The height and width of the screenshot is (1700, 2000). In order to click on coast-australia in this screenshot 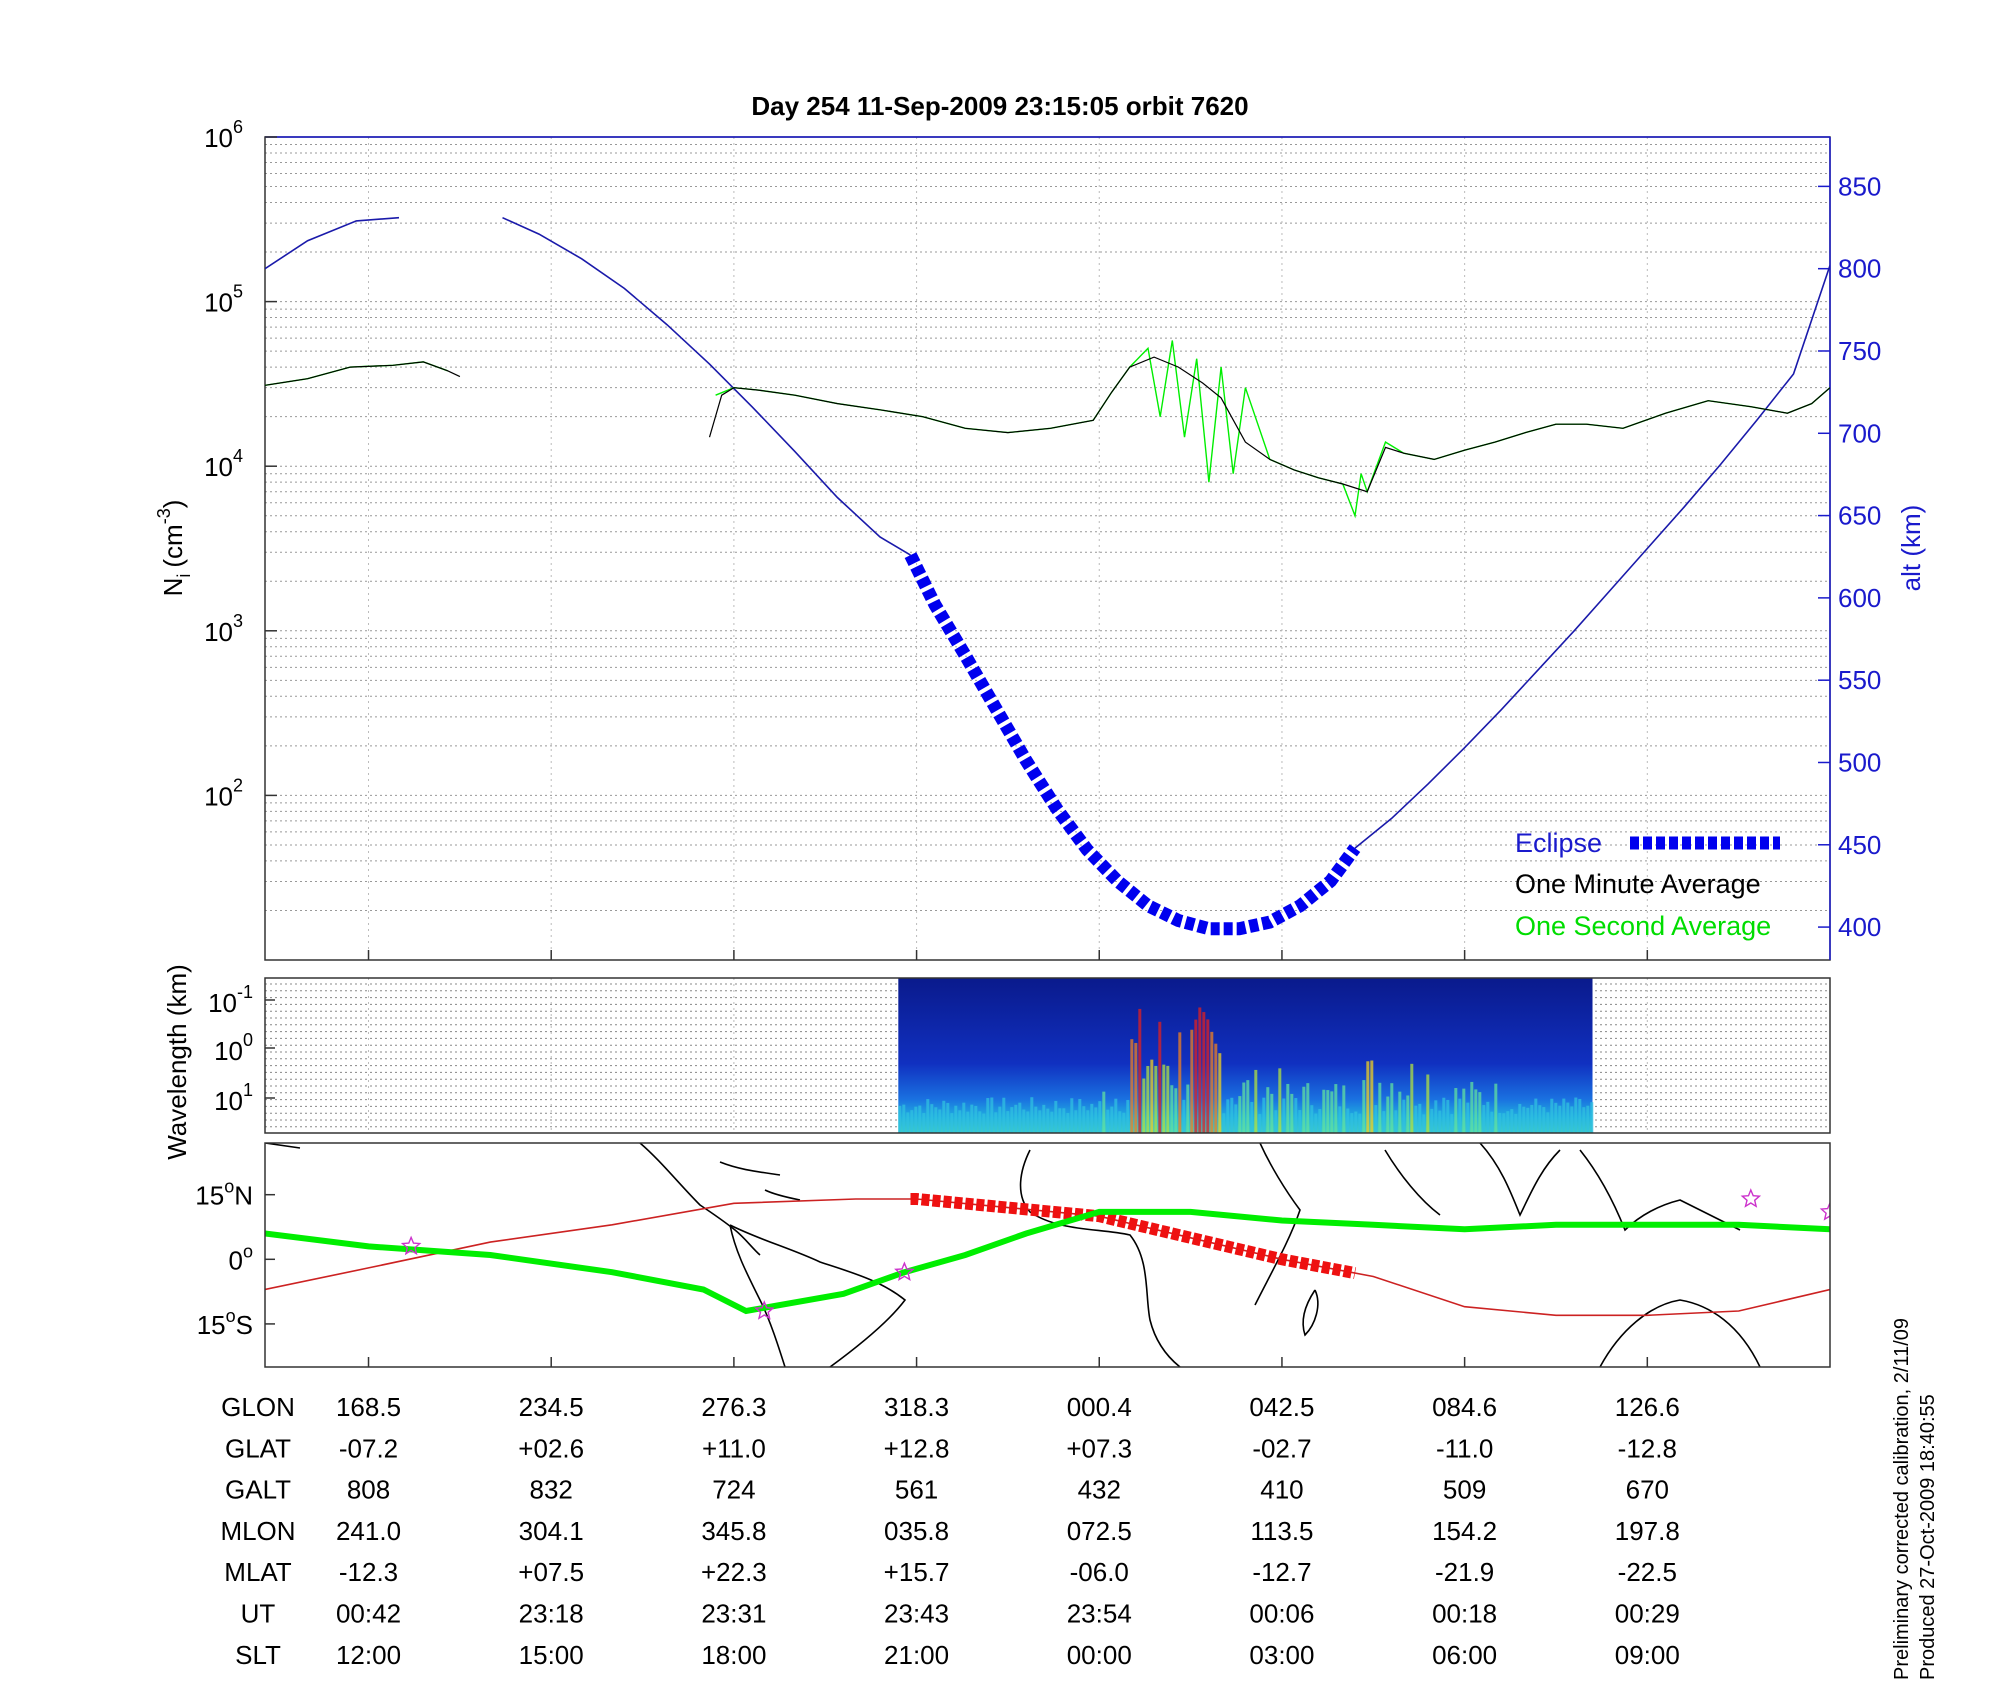, I will do `click(1680, 1333)`.